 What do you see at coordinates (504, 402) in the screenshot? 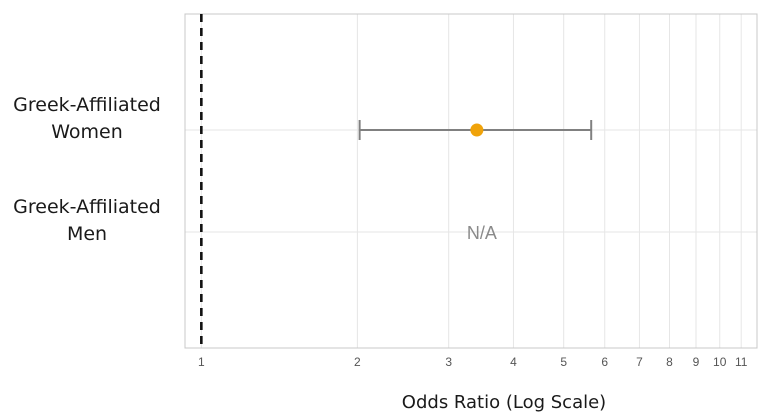
I see `x-axis-title: Odds Ratio (Log Scale)` at bounding box center [504, 402].